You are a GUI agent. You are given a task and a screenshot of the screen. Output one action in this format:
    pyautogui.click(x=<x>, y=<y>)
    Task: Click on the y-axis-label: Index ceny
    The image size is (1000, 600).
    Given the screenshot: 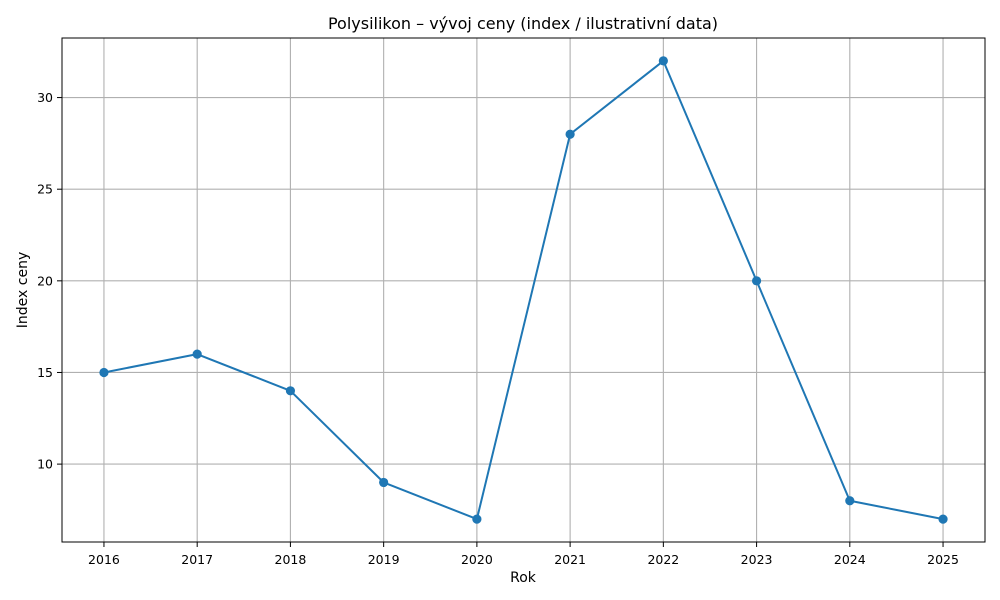 What is the action you would take?
    pyautogui.click(x=23, y=290)
    